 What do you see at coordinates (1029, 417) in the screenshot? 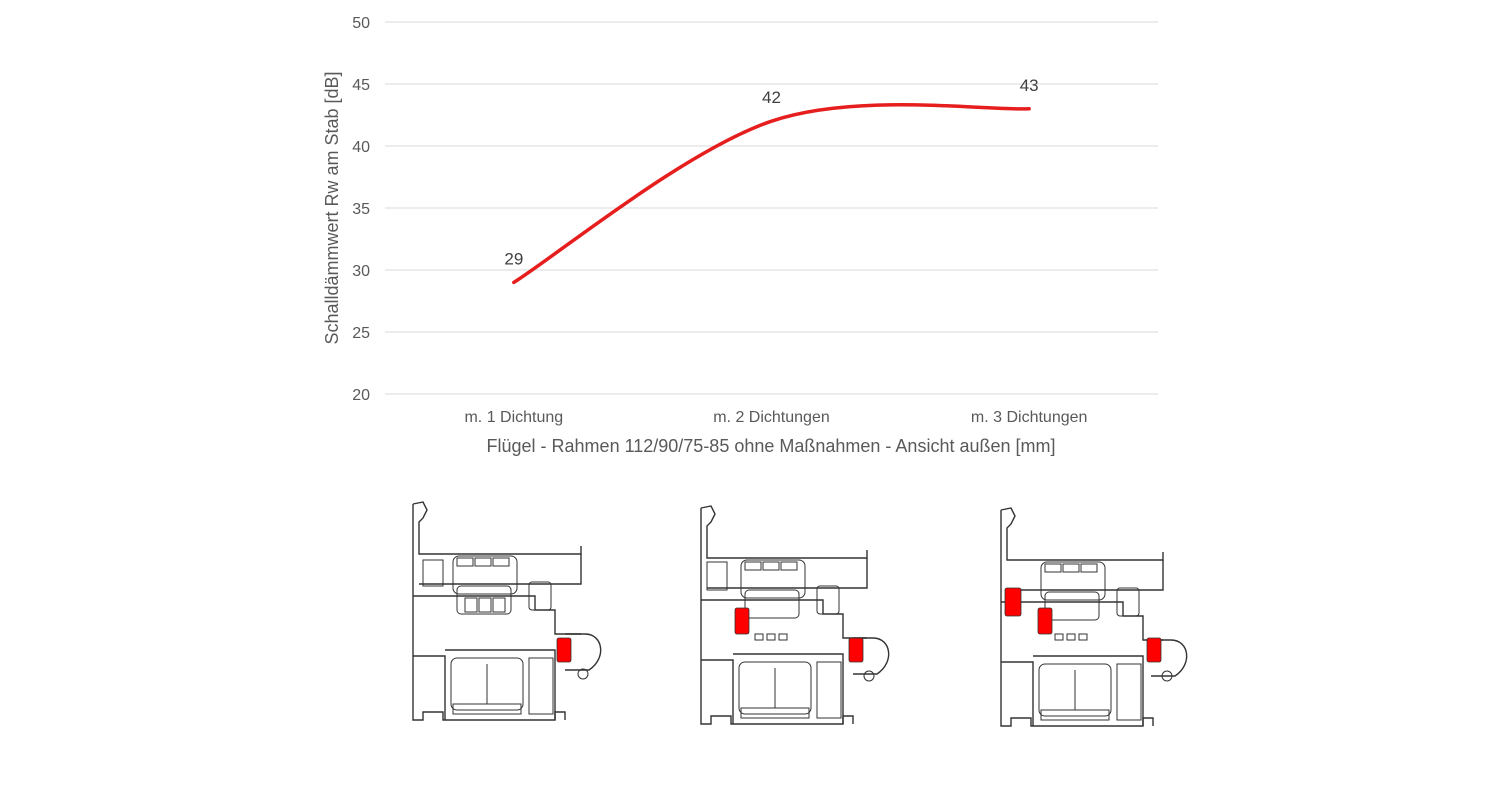
I see `x-tick-label: m. 3 Dichtungen` at bounding box center [1029, 417].